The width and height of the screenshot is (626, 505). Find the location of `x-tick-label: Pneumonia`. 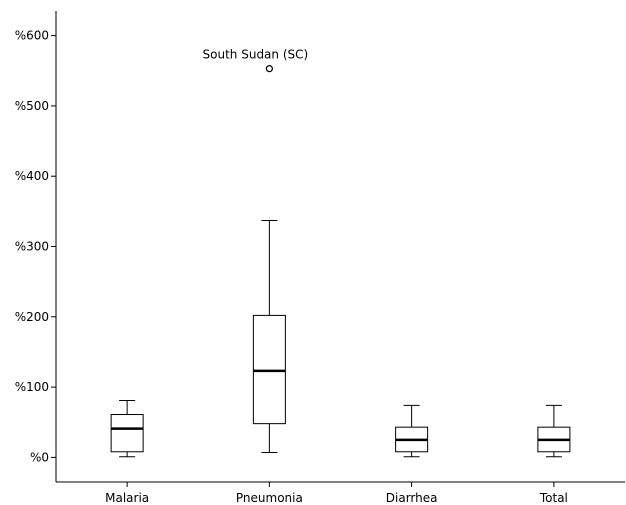

x-tick-label: Pneumonia is located at coordinates (269, 498).